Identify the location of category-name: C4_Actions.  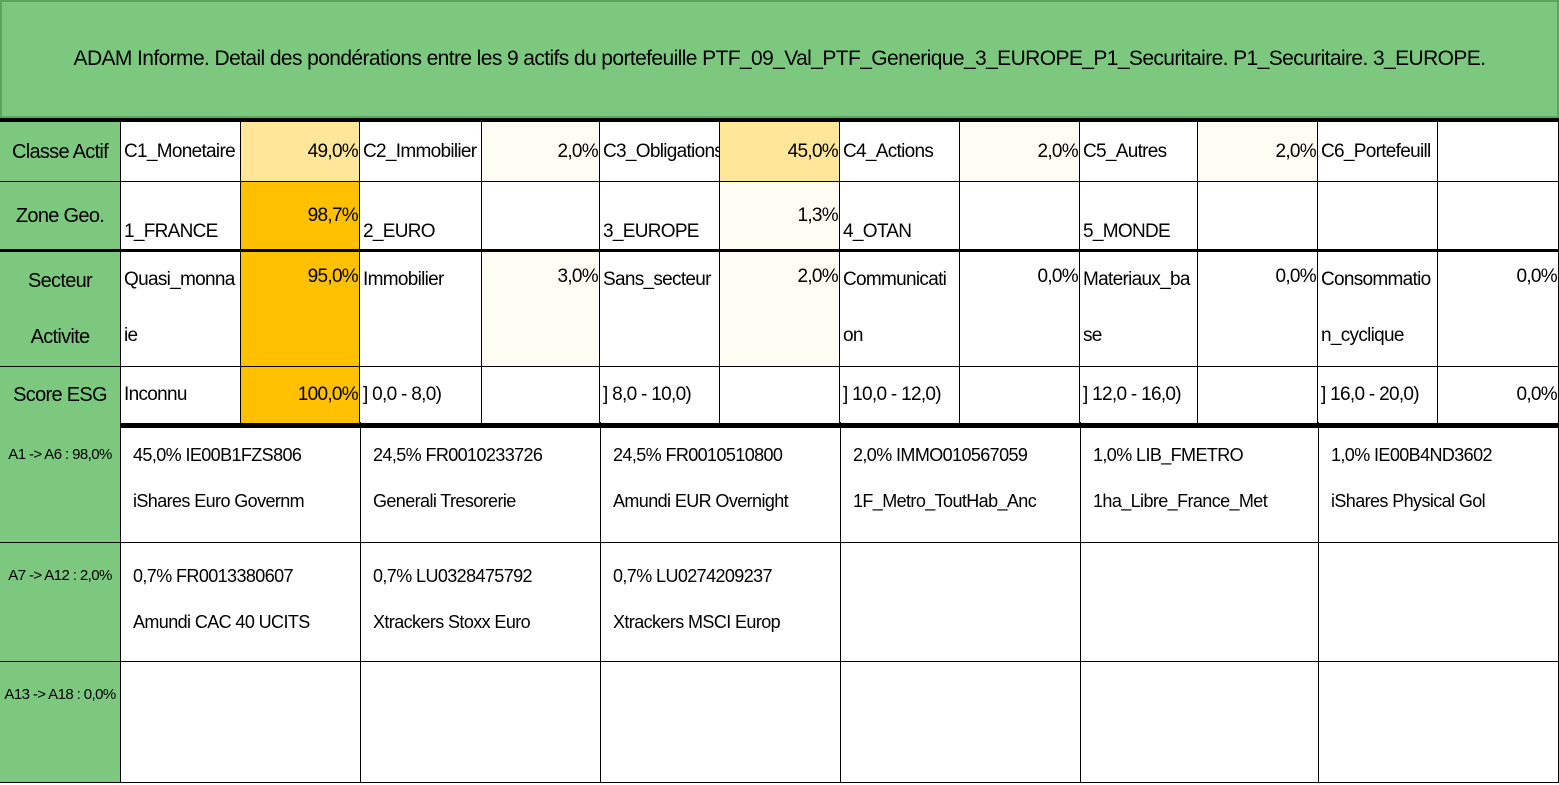
(900, 152).